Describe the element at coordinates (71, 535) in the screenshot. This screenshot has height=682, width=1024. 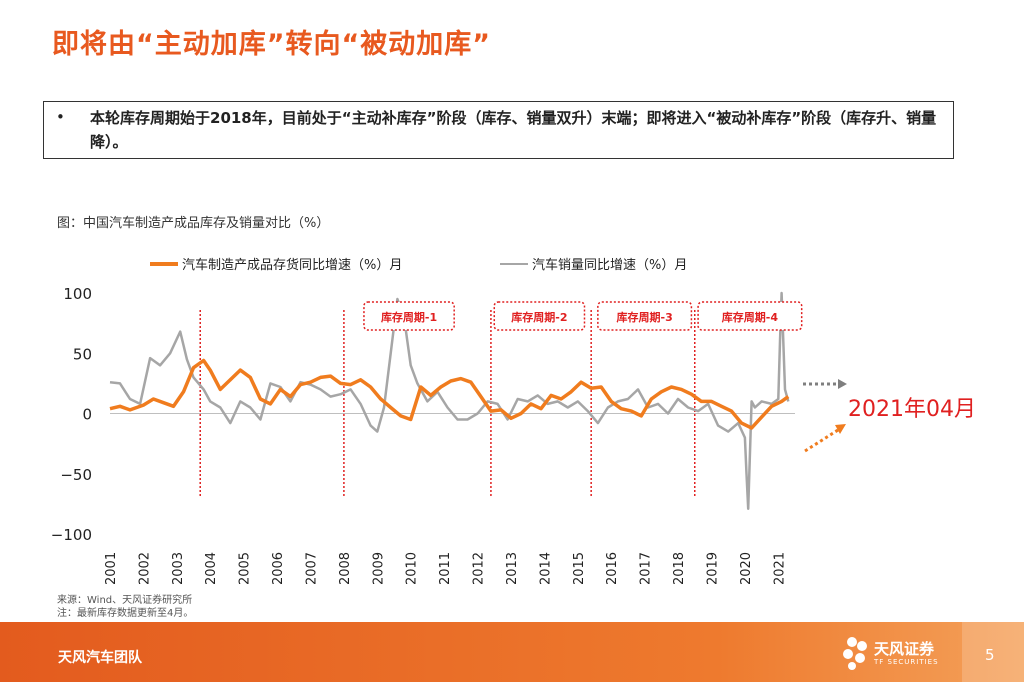
I see `y-tick-label: −100` at that location.